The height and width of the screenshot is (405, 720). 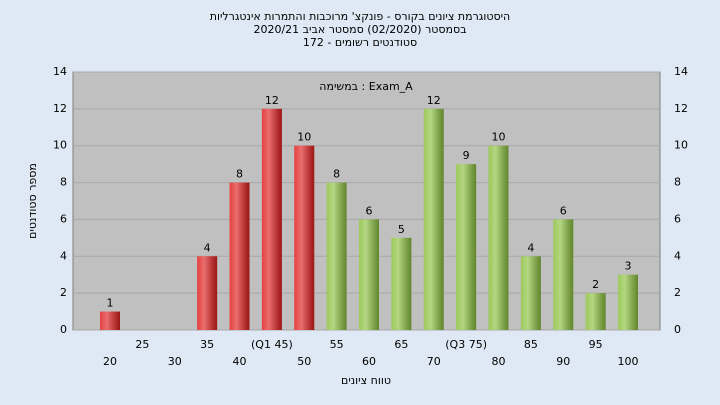 I want to click on chart-subtitle: סטודנטים רשומים - 172, so click(x=360, y=42).